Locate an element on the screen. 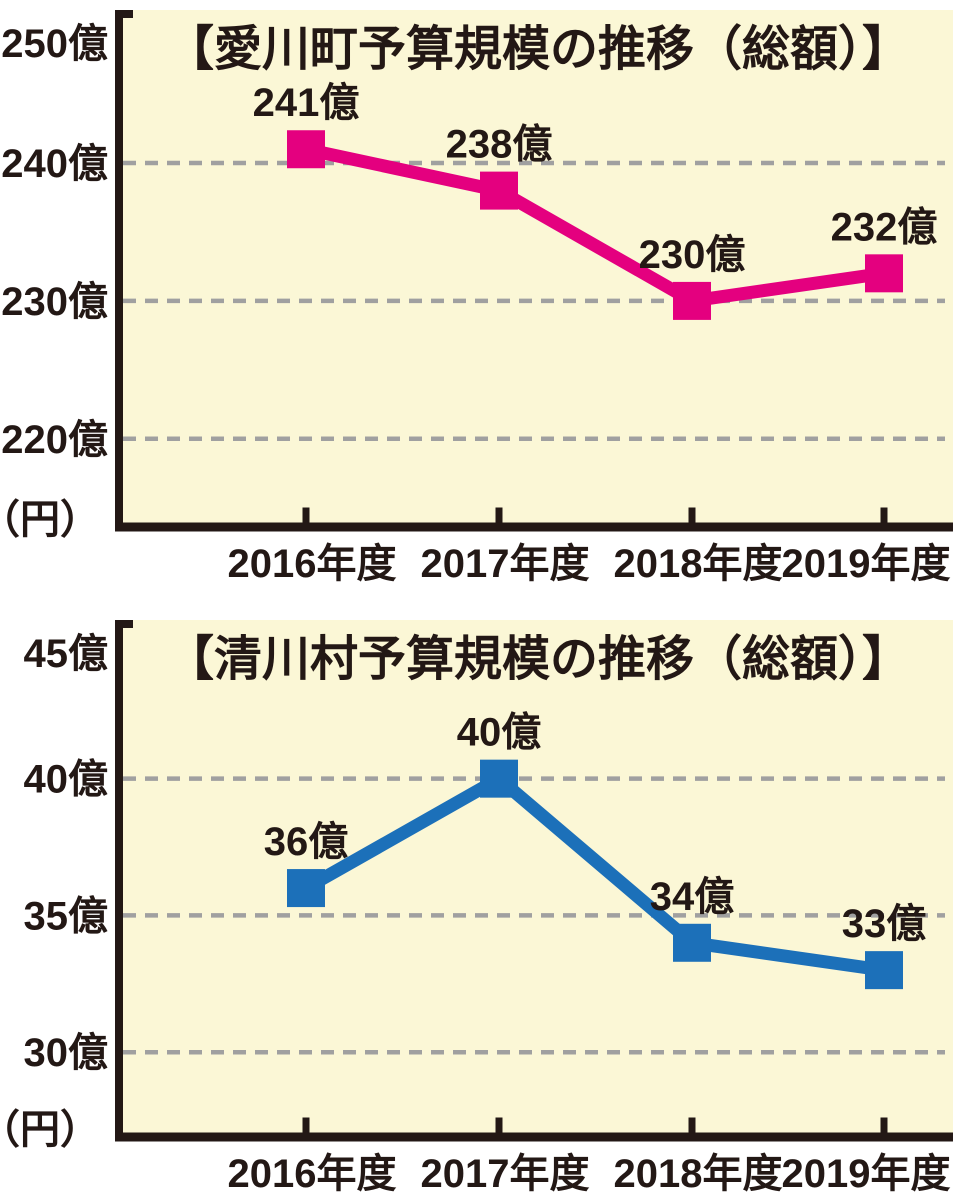  chart-title: 【愛川町予算規模の推移（総額）】 is located at coordinates (538, 49).